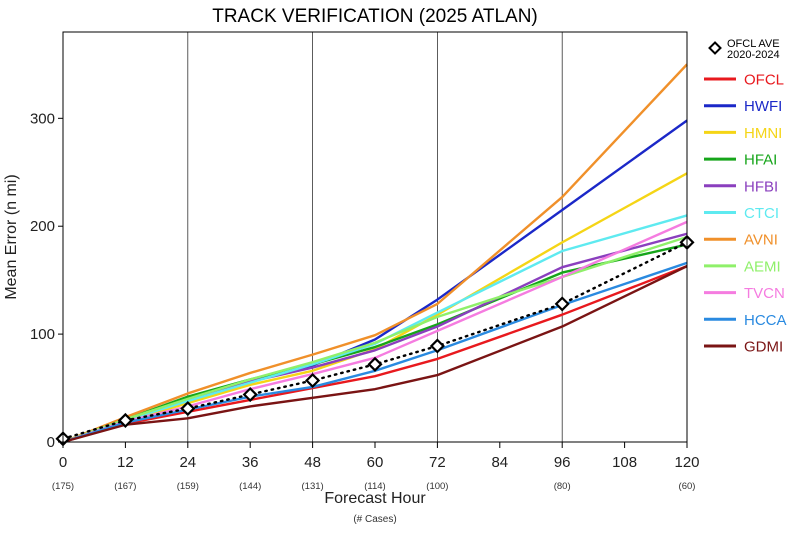  I want to click on x-tick-label-72: 72, so click(437, 462).